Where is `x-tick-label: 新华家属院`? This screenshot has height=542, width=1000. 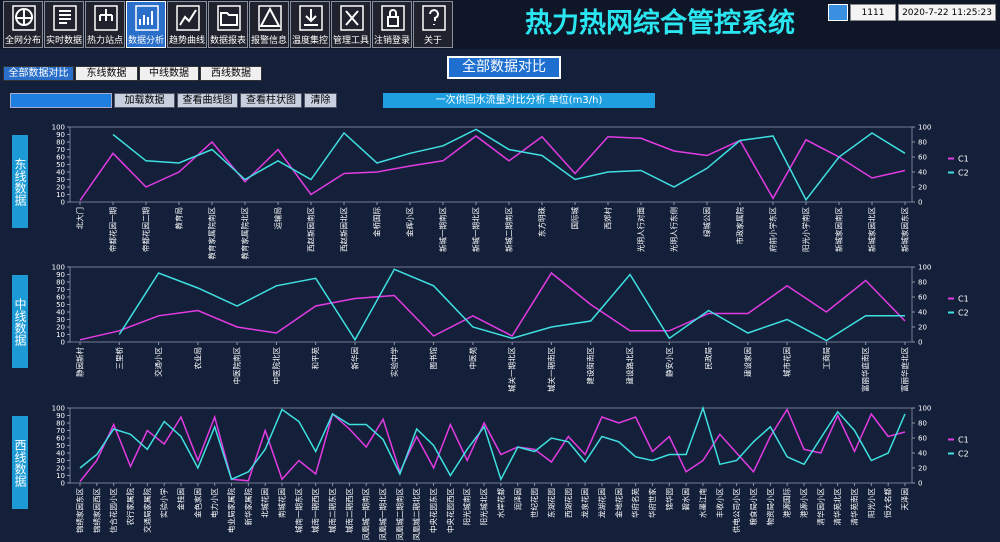
x-tick-label: 新华家属院 is located at coordinates (248, 507).